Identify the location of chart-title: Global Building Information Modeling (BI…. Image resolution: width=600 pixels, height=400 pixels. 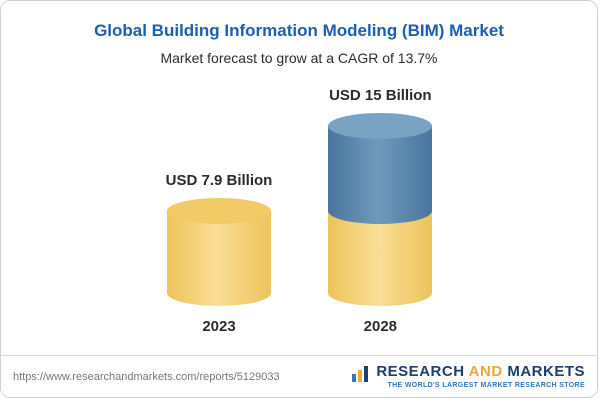
(299, 30).